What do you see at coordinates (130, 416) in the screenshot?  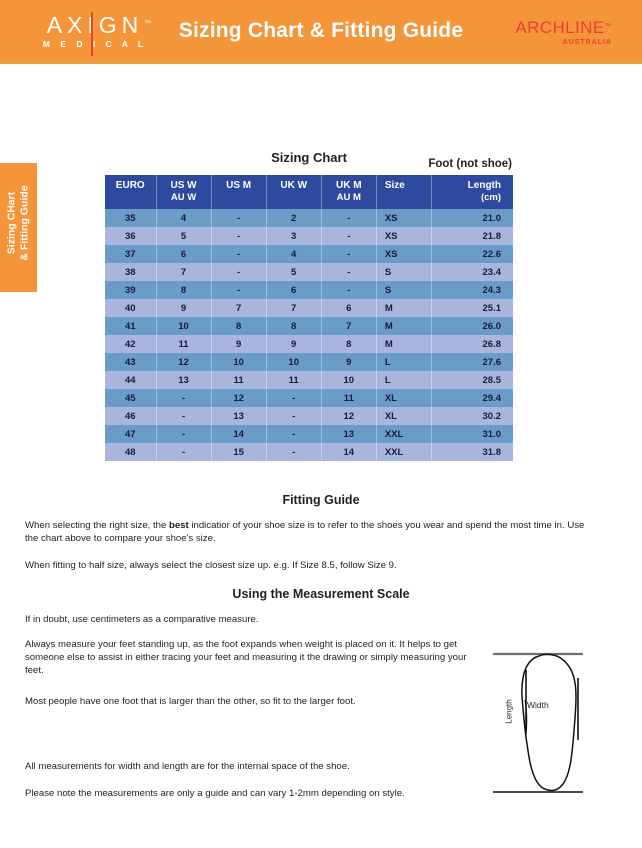 I see `cell-euro: 46` at bounding box center [130, 416].